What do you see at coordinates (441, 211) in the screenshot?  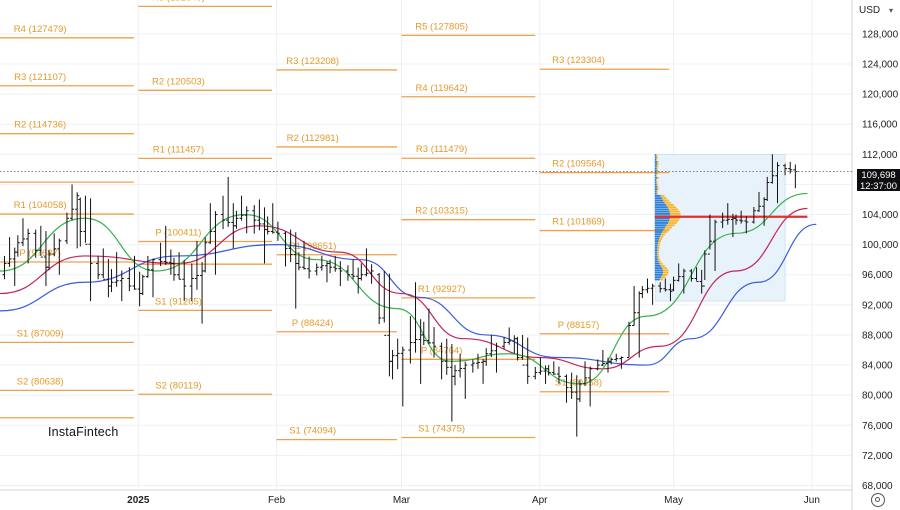 I see `pivot-label-25: R2 (103315)` at bounding box center [441, 211].